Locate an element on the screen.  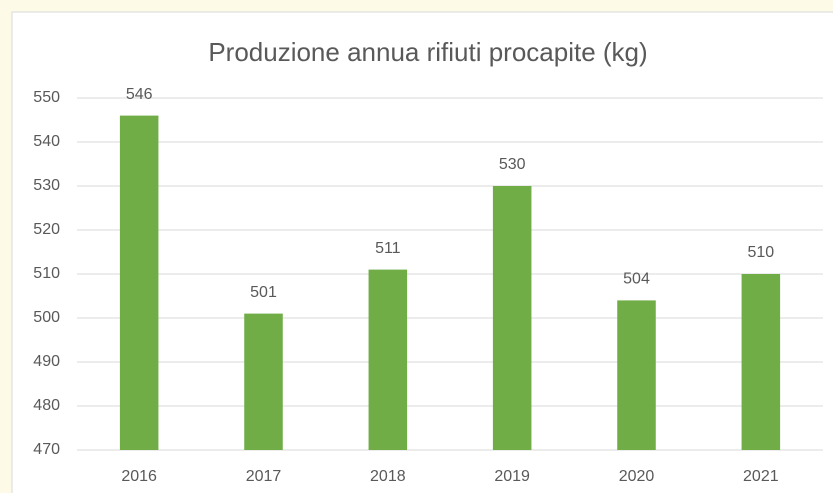
data-label: 511 is located at coordinates (388, 248).